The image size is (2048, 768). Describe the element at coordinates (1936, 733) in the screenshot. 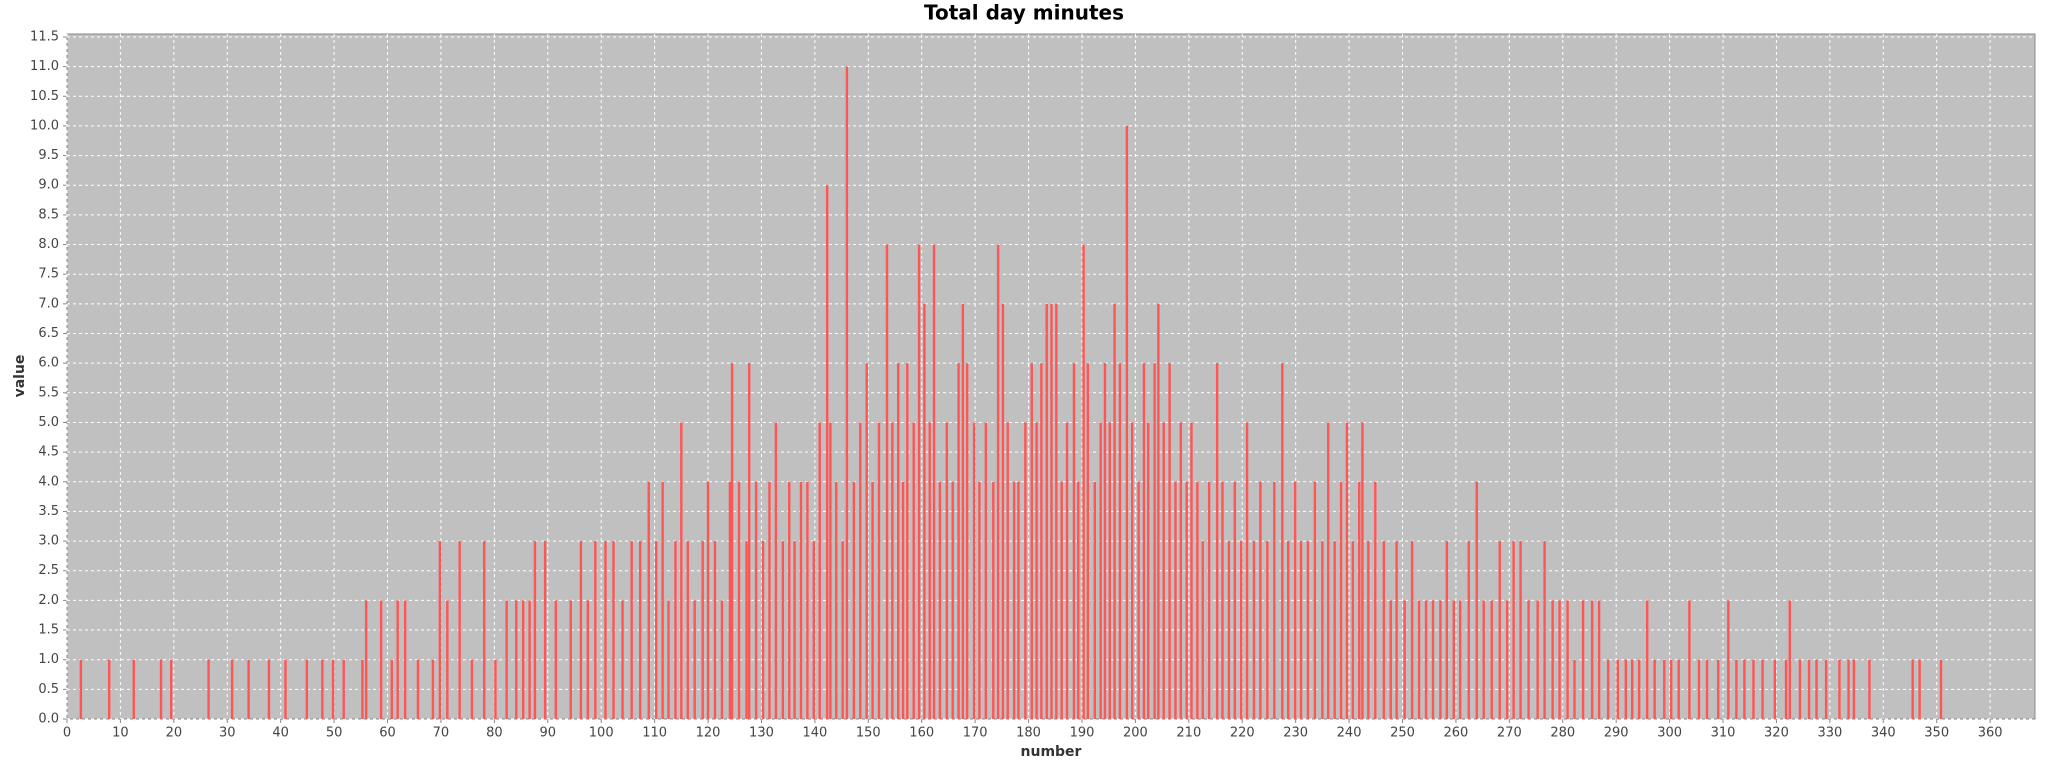

I see `x-tick-label: 350` at that location.